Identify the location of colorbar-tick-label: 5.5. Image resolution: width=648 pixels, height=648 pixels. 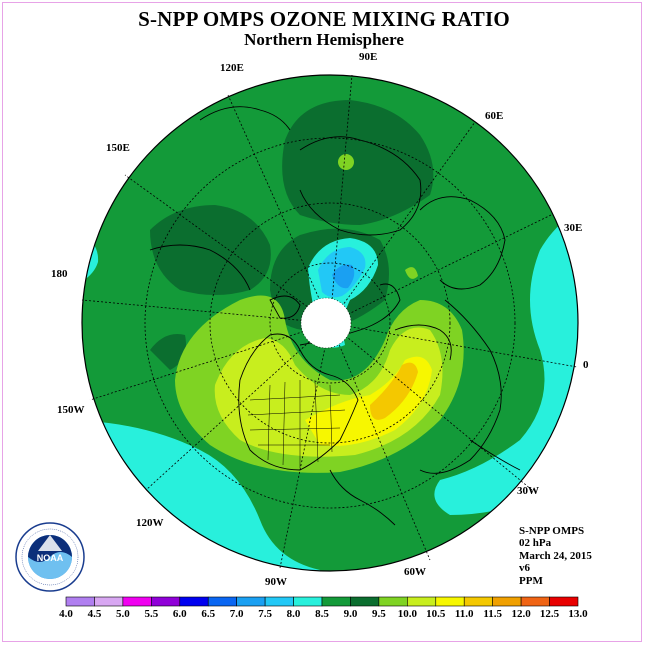
(151, 614).